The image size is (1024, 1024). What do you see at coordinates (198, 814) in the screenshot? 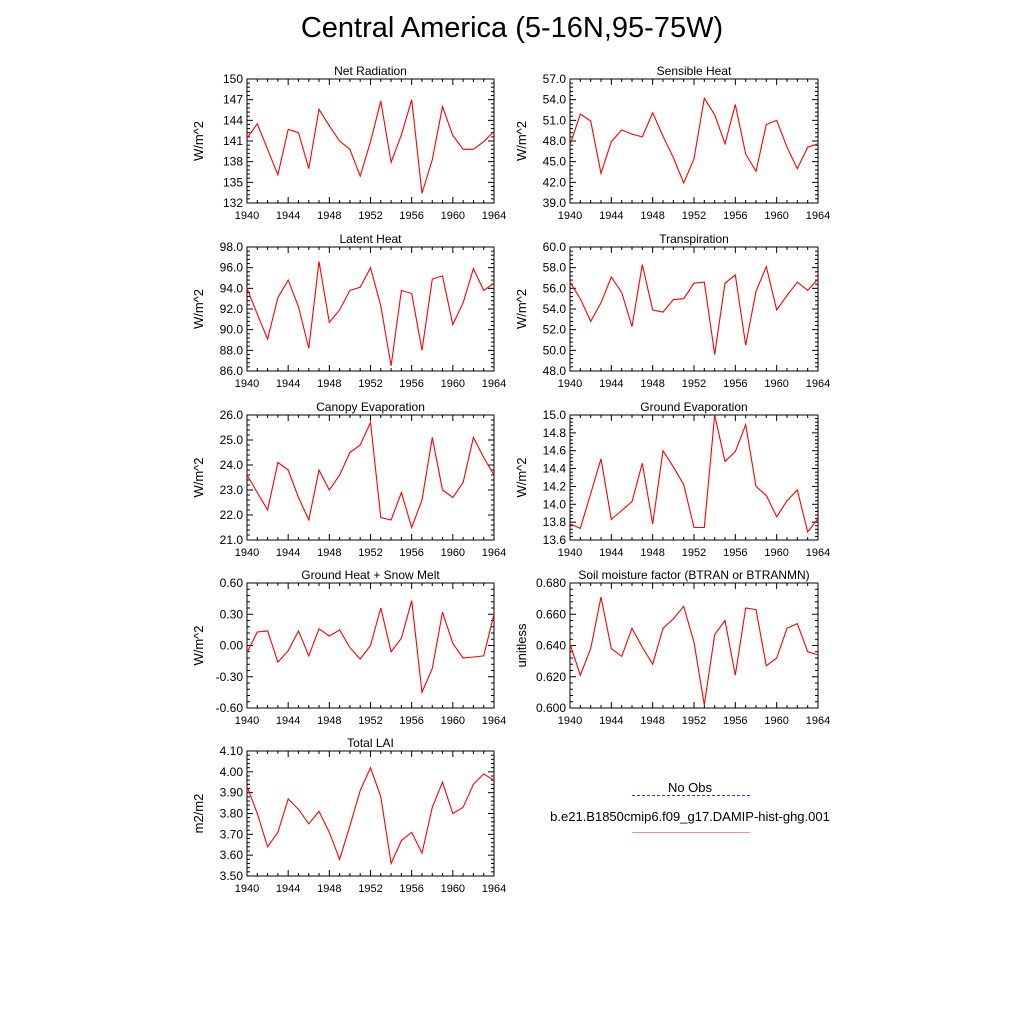
I see `y-axis-label: m2/m2` at bounding box center [198, 814].